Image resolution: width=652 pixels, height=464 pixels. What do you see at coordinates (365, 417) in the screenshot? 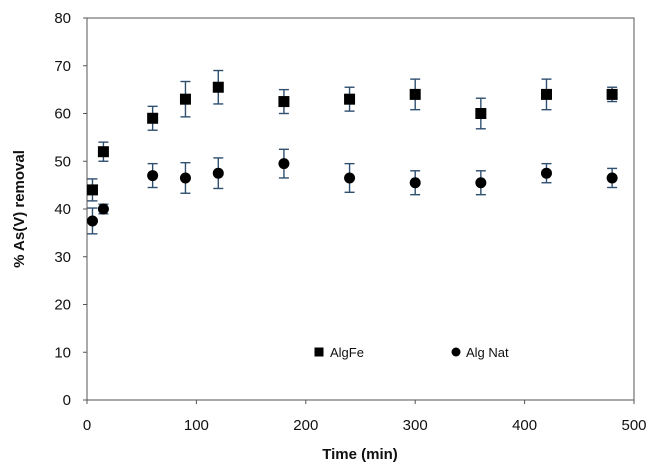
I see `x-axis: 0 100 200 300 400 500` at bounding box center [365, 417].